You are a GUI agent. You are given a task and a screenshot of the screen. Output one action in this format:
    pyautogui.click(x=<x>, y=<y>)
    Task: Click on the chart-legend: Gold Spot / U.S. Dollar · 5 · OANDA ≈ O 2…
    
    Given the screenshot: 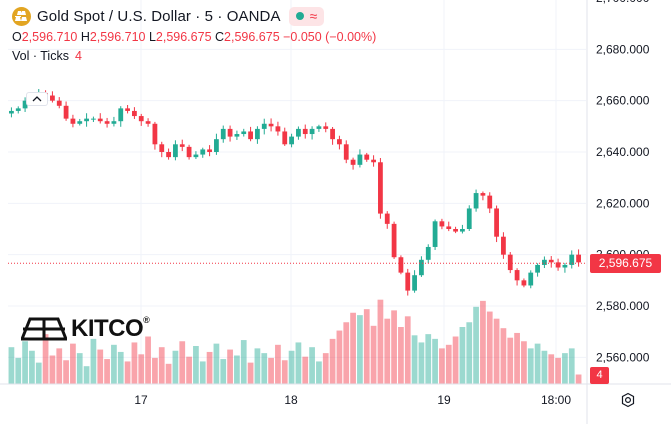 What is the action you would take?
    pyautogui.click(x=194, y=34)
    